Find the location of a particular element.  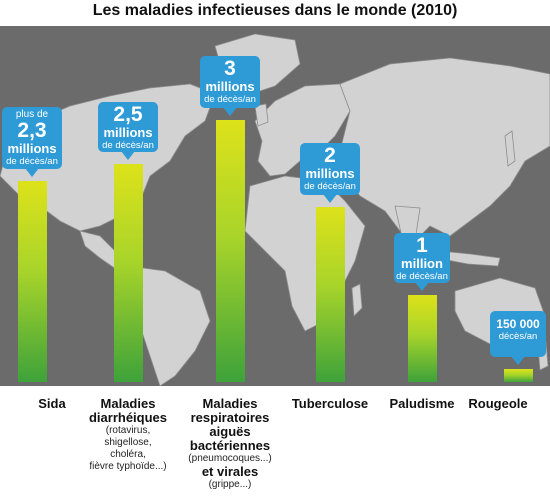

category-name: Tuberculose is located at coordinates (330, 403).